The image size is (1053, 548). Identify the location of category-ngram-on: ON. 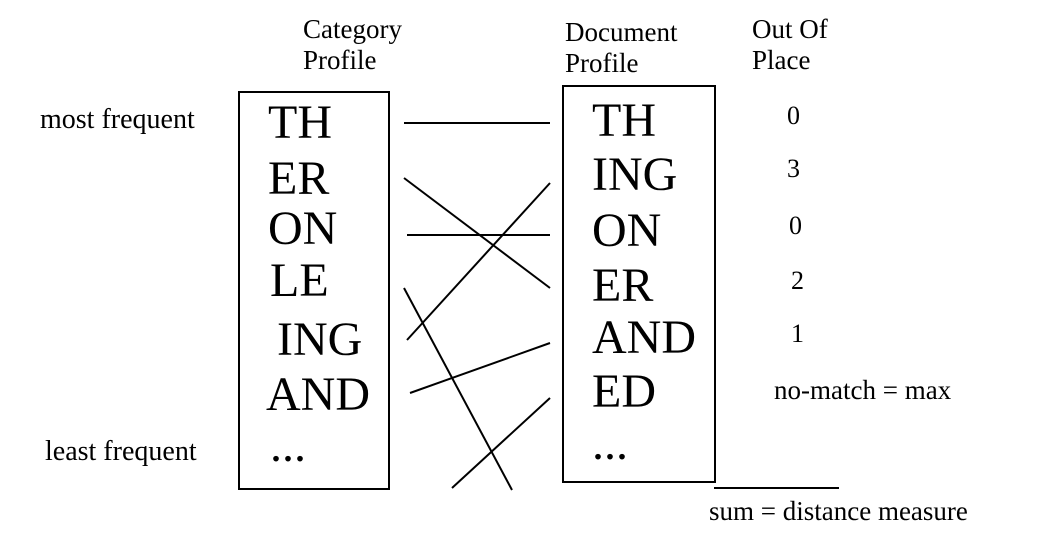
(303, 228).